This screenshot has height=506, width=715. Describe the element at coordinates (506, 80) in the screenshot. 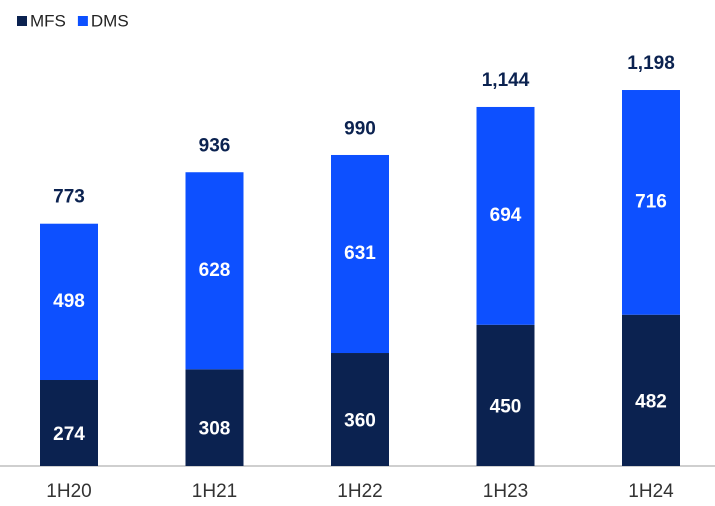

I see `total-label: 1,144` at that location.